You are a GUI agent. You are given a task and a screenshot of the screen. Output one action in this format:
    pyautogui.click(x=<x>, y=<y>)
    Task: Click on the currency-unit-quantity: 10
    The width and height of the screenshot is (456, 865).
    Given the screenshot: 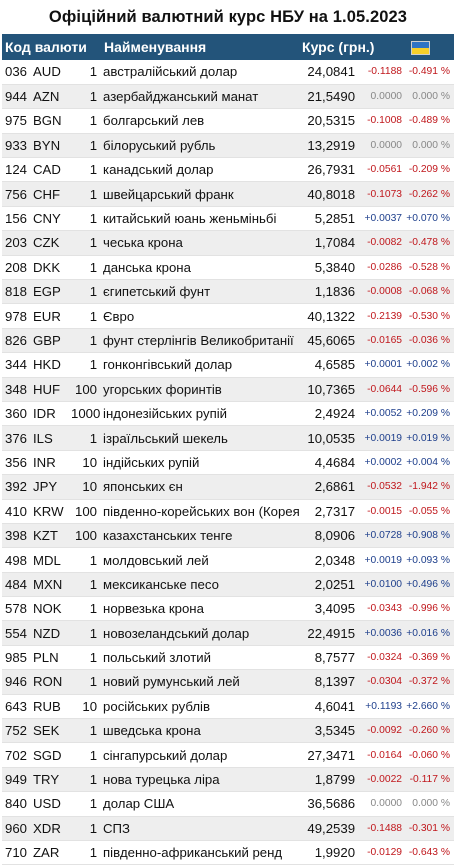 What is the action you would take?
    pyautogui.click(x=86, y=707)
    